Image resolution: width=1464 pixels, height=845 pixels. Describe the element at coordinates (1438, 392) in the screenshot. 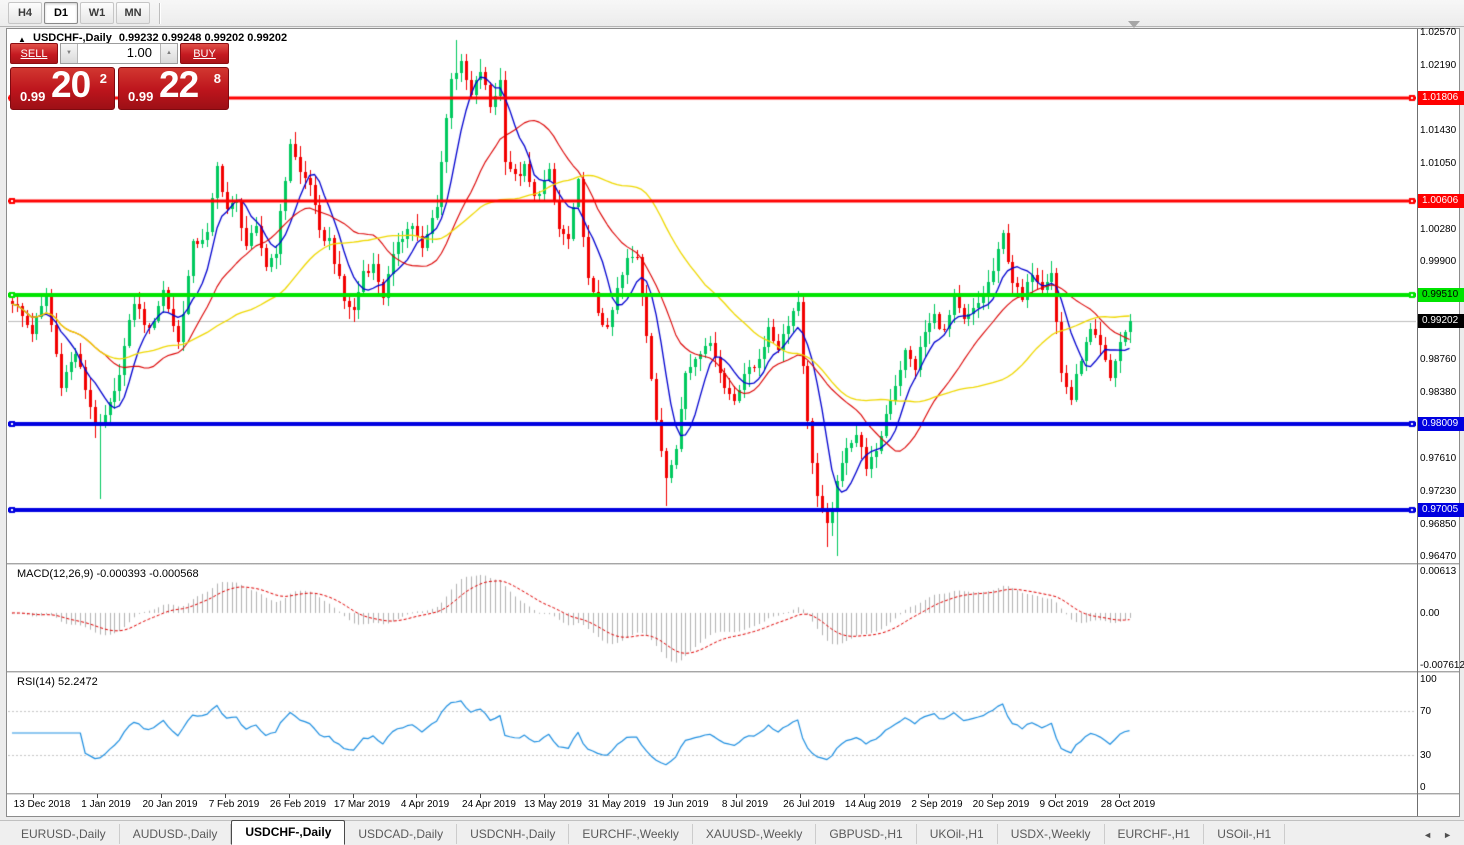

I see `price-axis-tick-label: 0.98380` at that location.